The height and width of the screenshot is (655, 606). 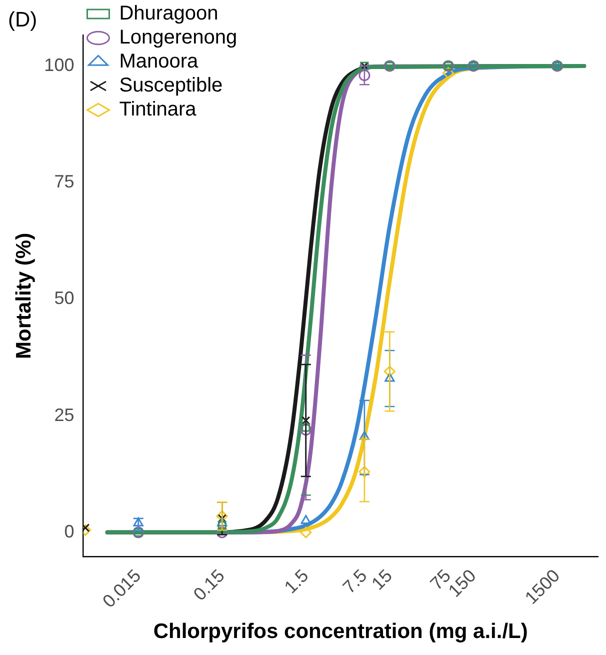 I want to click on legend-label: Manoora, so click(x=159, y=61).